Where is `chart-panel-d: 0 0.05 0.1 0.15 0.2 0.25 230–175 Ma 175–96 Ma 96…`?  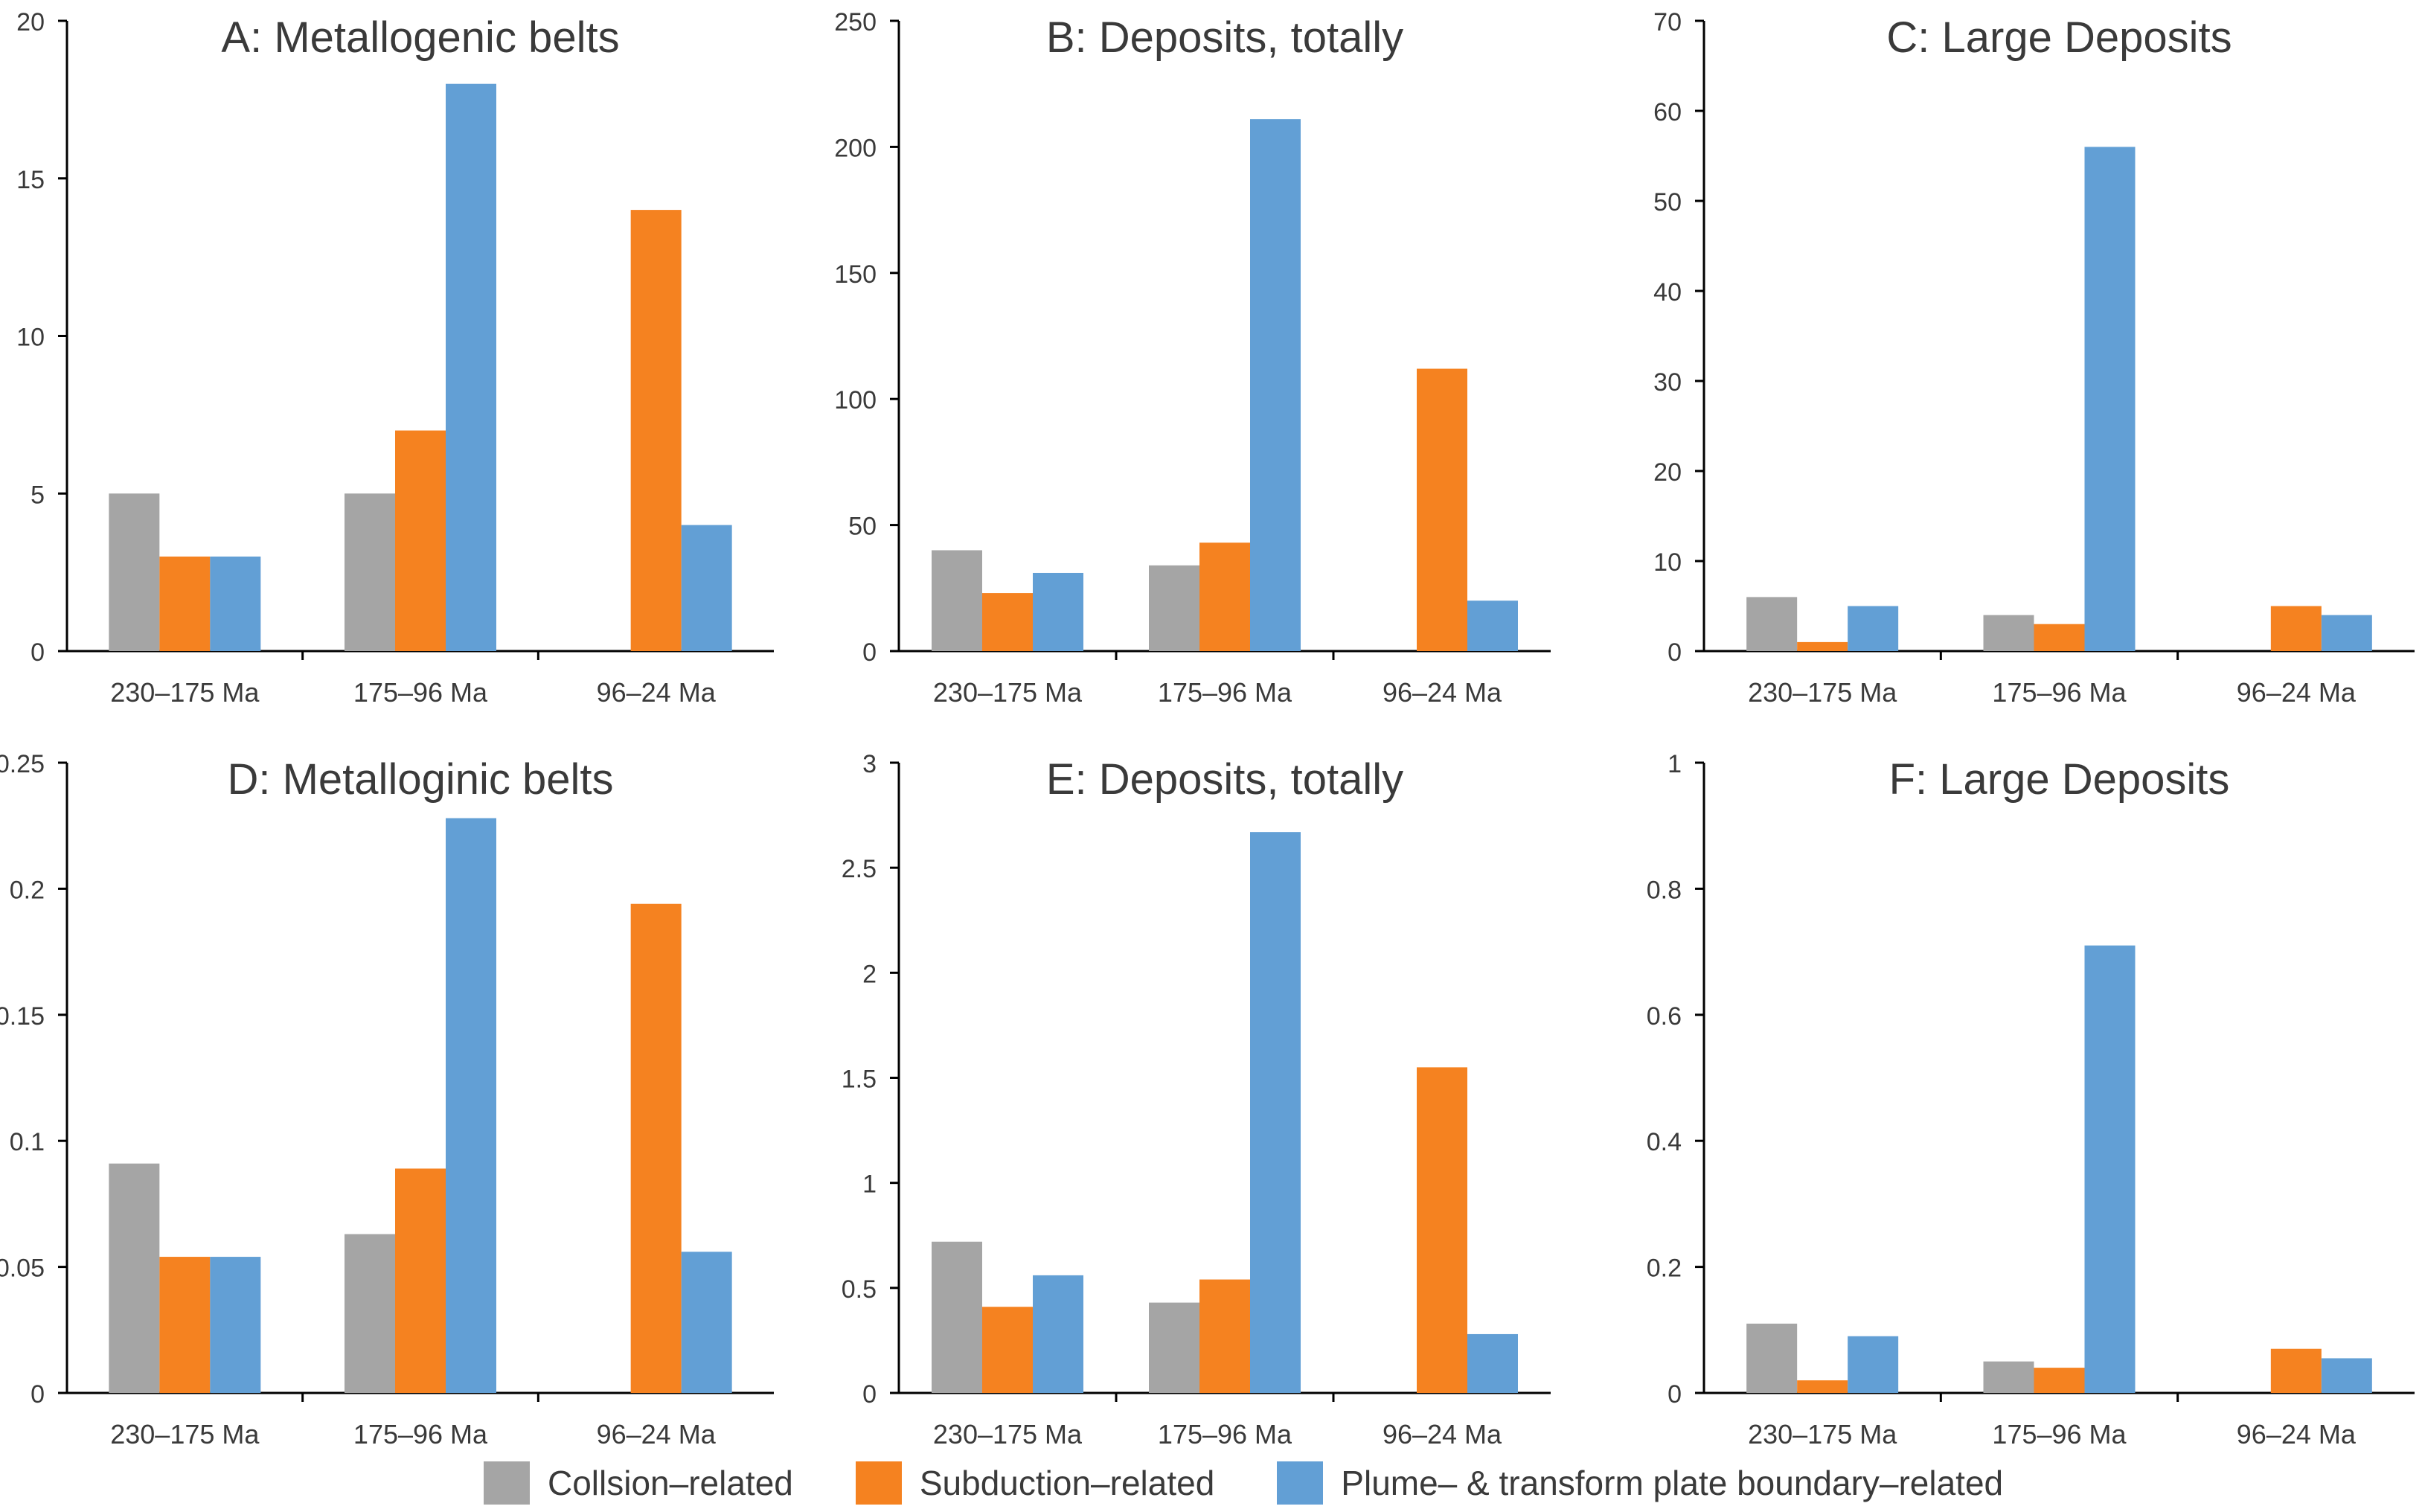 chart-panel-d: 0 0.05 0.1 0.15 0.2 0.25 230–175 Ma 175–96 Ma 96… is located at coordinates (387, 1099).